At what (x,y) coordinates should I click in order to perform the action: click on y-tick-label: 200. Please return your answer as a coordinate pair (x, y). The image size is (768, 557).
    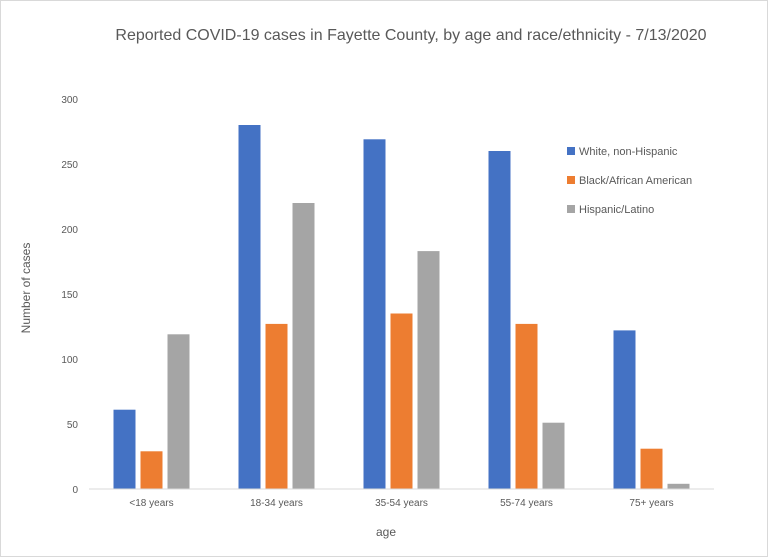
    Looking at the image, I should click on (69, 230).